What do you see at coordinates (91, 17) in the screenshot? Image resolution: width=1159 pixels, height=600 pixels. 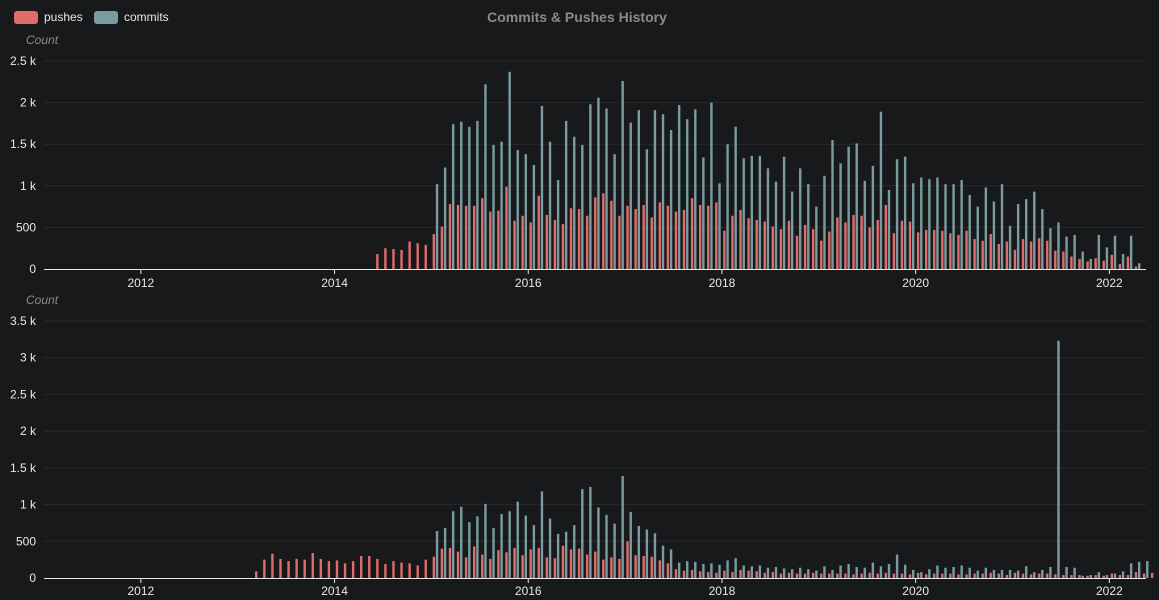 I see `legend: pushes commits` at bounding box center [91, 17].